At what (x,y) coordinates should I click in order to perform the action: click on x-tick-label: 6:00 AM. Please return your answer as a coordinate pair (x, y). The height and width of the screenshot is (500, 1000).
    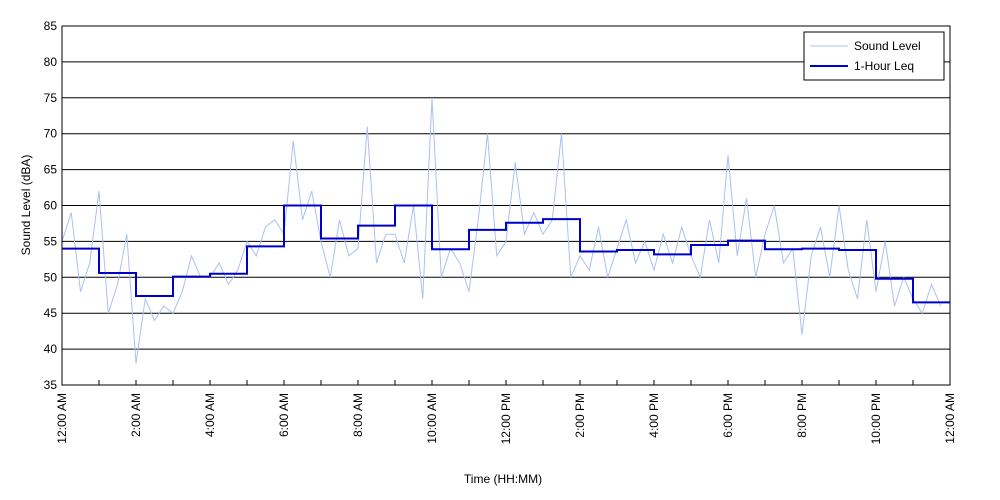
    Looking at the image, I should click on (284, 415).